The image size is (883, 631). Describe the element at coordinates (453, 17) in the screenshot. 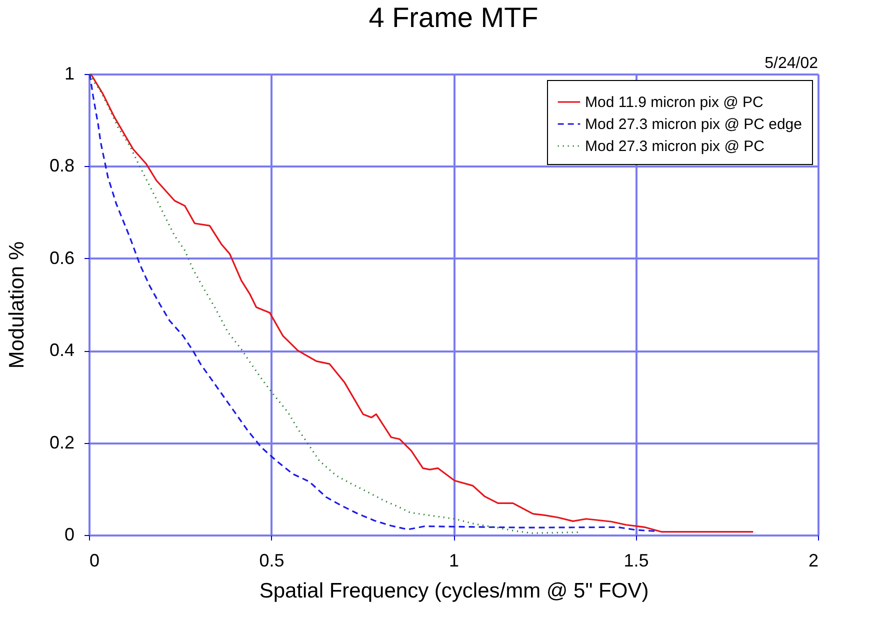

I see `chart-title: 4 Frame MTF` at that location.